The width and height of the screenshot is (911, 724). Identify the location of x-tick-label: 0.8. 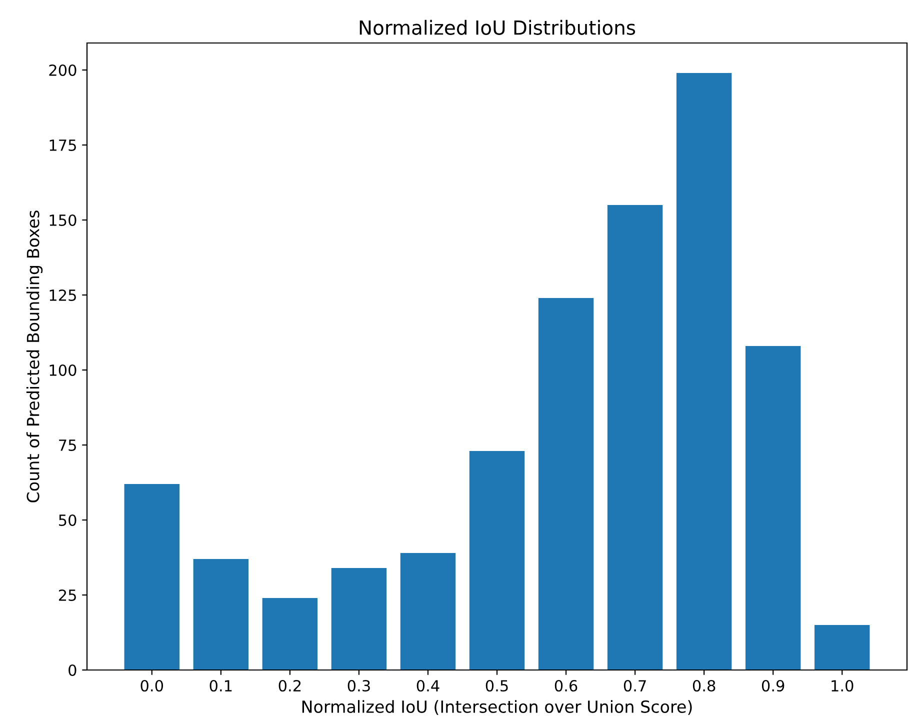
(704, 686).